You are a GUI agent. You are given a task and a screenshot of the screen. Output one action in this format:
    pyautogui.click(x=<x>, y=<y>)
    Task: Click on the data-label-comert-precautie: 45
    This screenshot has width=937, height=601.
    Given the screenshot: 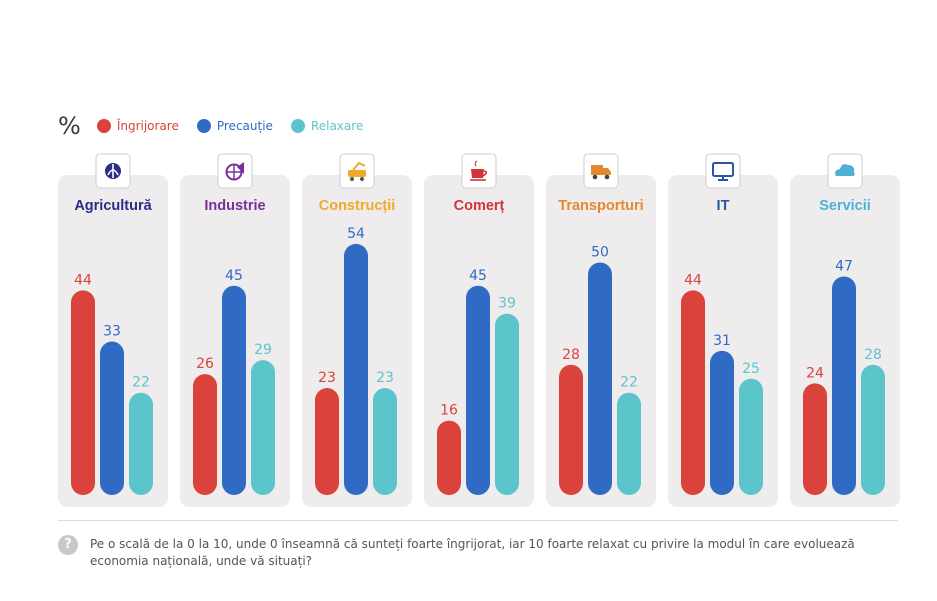 What is the action you would take?
    pyautogui.click(x=478, y=276)
    